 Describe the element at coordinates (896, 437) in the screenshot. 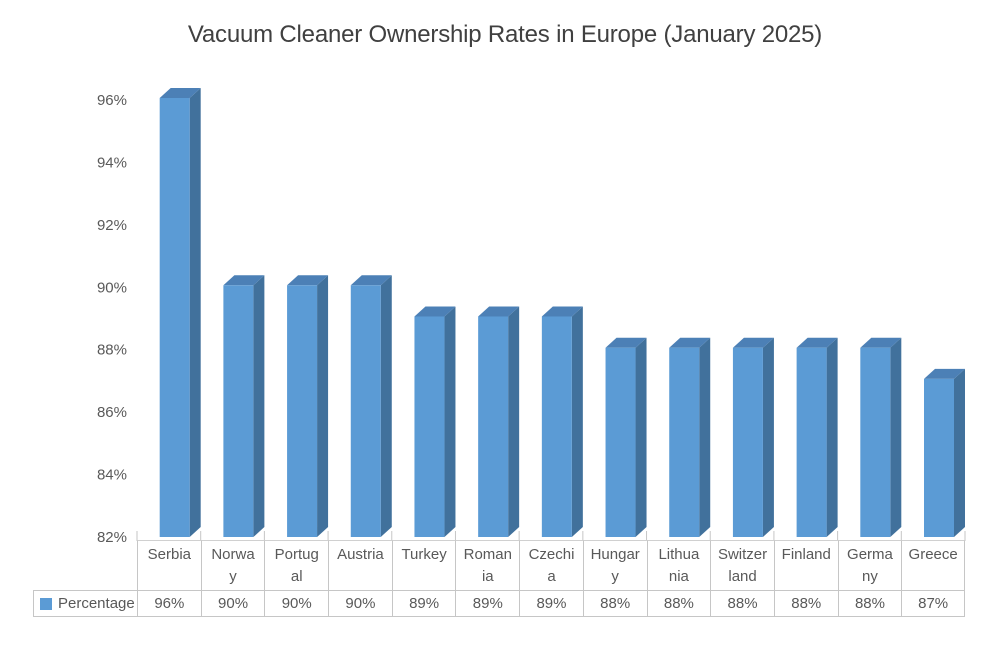

I see `bar-side-germany` at that location.